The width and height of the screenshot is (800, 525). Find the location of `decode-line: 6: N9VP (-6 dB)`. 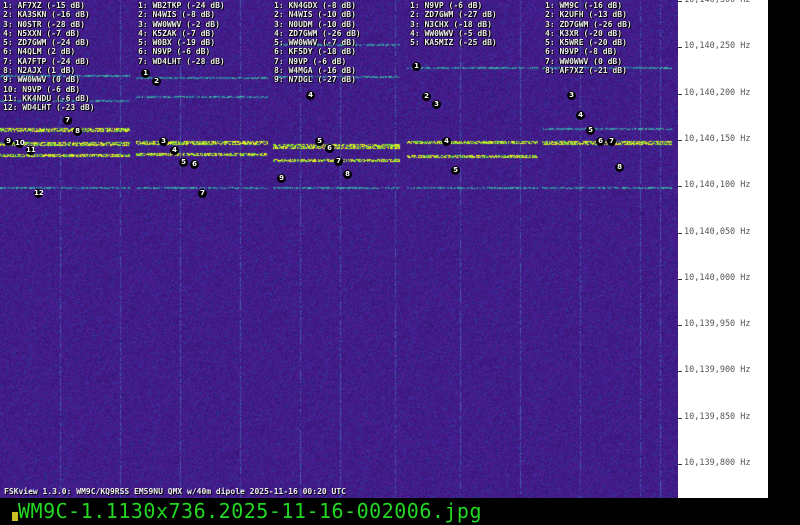

decode-line: 6: N9VP (-6 dB) is located at coordinates (174, 52).